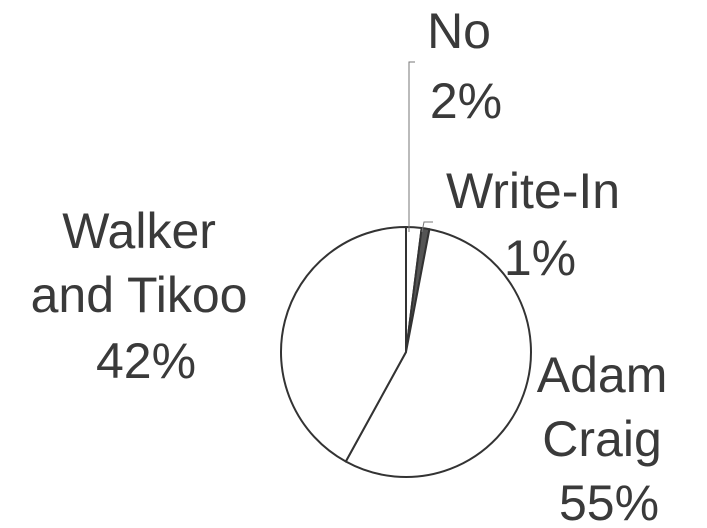  Describe the element at coordinates (466, 66) in the screenshot. I see `label-no: No 2%` at that location.